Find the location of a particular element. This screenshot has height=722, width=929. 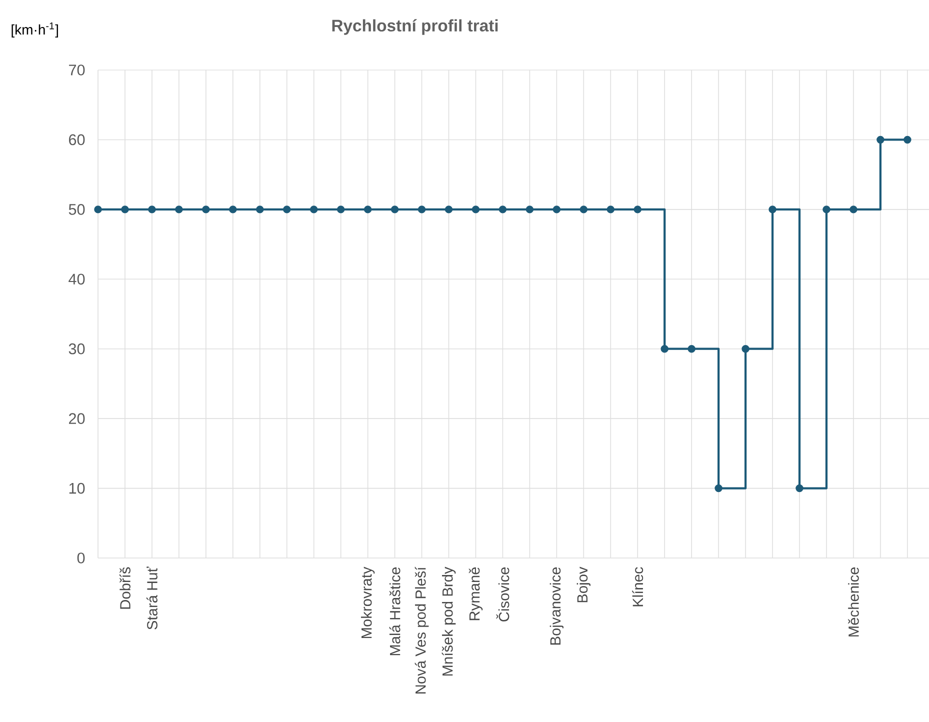

y-tick-label: 70 is located at coordinates (77, 70).